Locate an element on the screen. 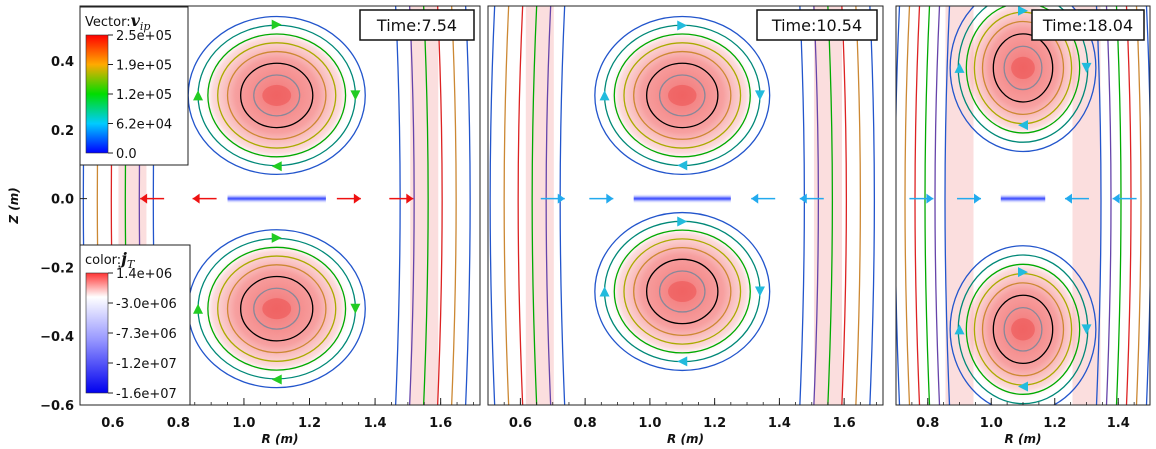  y-tick-label: 0.2 is located at coordinates (62, 131).